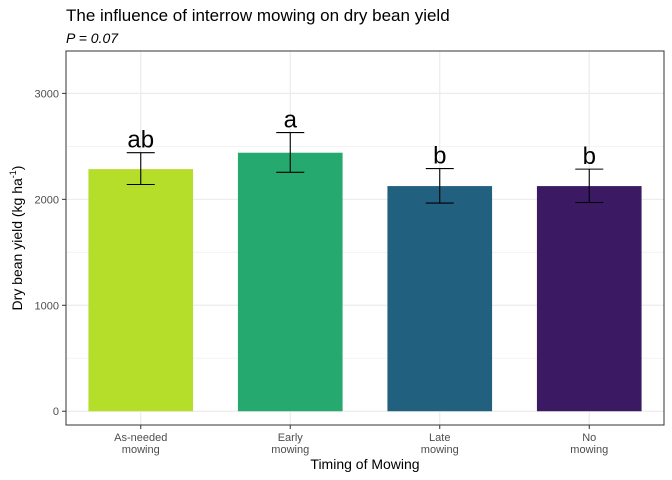  What do you see at coordinates (92, 38) in the screenshot?
I see `chart-subtitle: P = 0.07` at bounding box center [92, 38].